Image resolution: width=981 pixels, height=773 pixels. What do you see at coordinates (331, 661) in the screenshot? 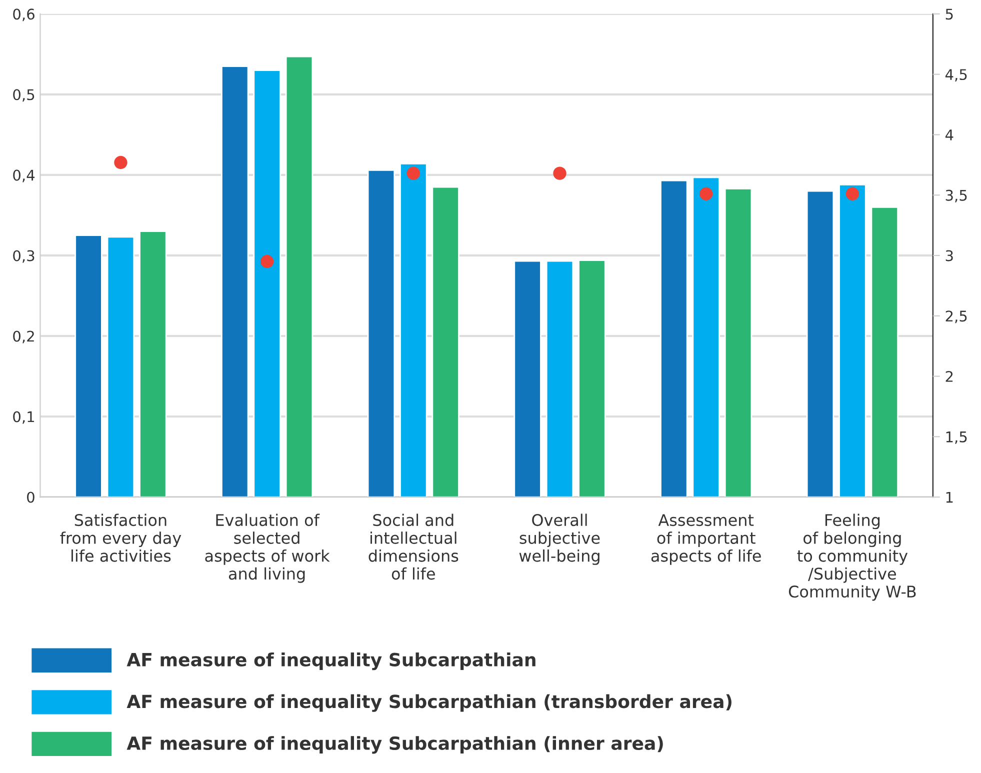
I see `legend-label: AF measure of inequality Subcarpathian` at bounding box center [331, 661].